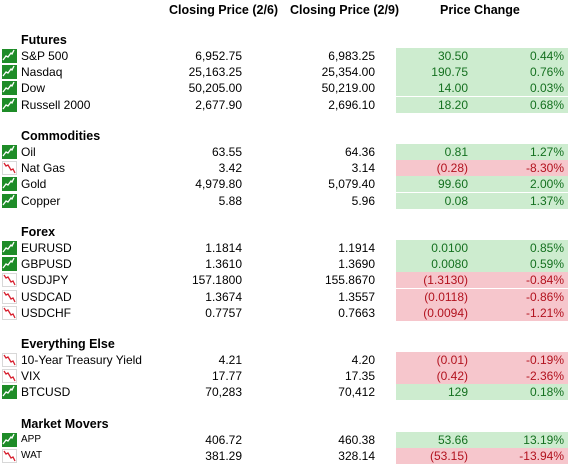 The image size is (570, 465). Describe the element at coordinates (544, 168) in the screenshot. I see `price-change-percent: -8.30%` at that location.